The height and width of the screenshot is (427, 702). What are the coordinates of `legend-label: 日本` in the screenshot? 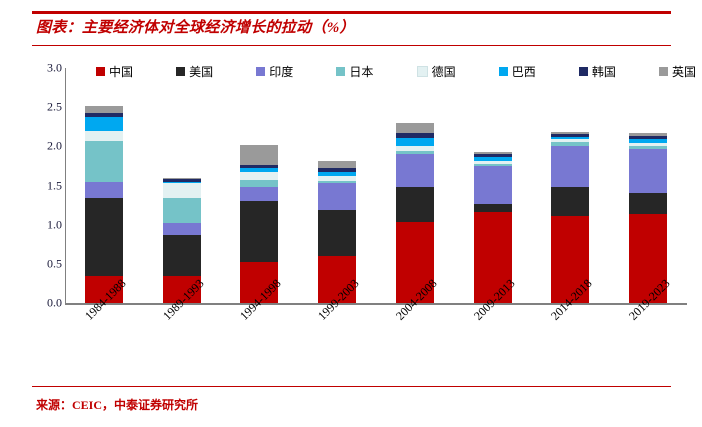 It's located at (361, 71).